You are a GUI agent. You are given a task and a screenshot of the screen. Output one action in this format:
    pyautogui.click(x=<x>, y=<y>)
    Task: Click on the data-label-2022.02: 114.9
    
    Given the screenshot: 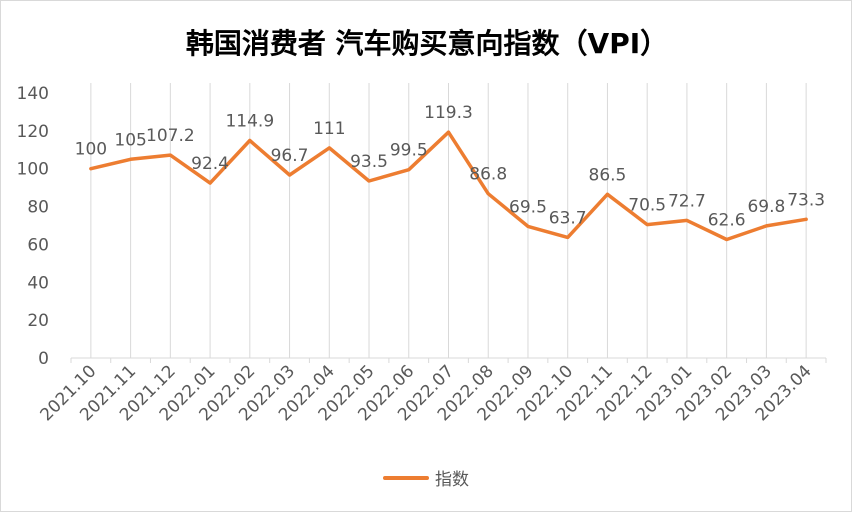 What is the action you would take?
    pyautogui.click(x=249, y=122)
    